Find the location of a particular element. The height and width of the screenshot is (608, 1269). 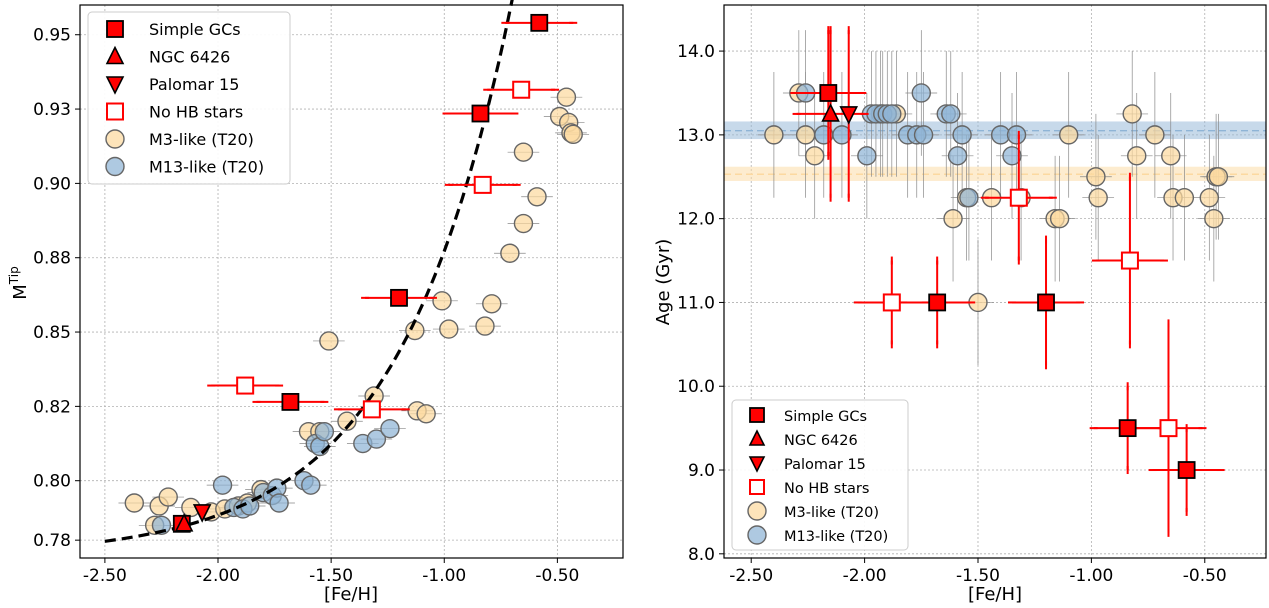

left-ytick-label: 0.90 is located at coordinates (52, 184).